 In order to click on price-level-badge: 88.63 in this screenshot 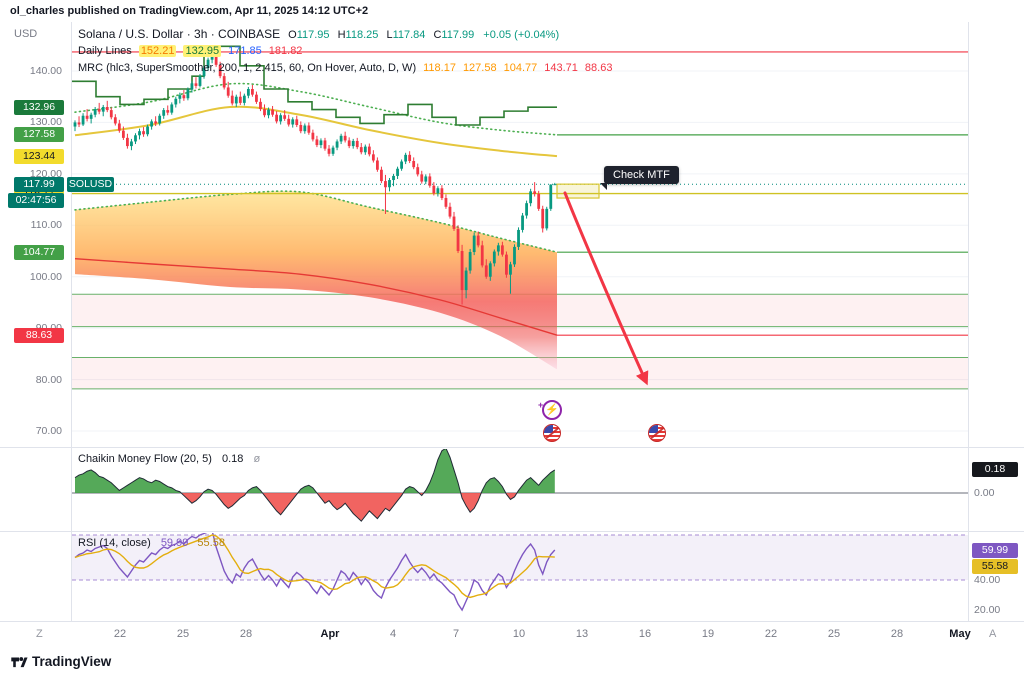, I will do `click(39, 335)`.